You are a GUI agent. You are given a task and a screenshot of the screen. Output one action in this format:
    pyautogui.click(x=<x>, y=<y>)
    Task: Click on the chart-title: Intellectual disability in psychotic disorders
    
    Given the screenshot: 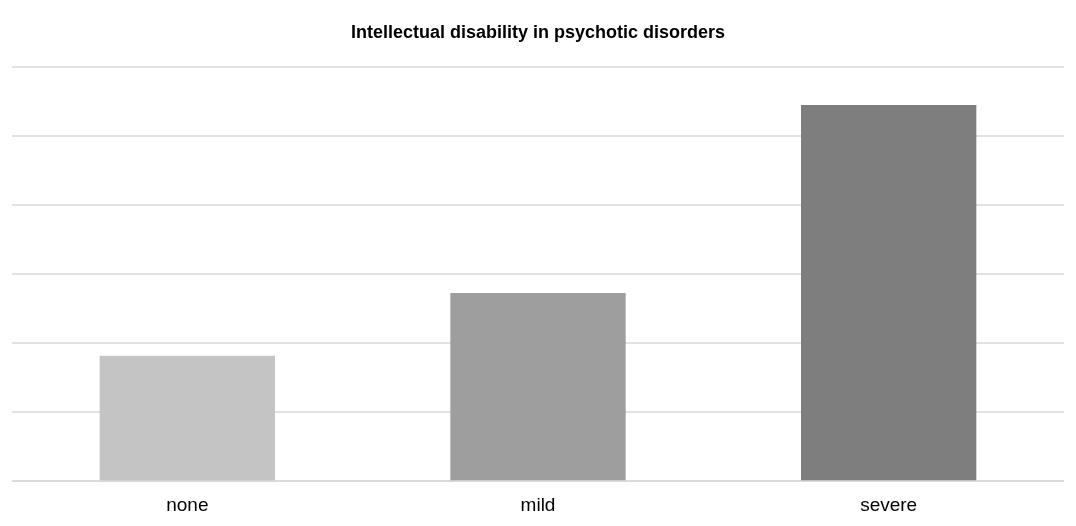 What is the action you would take?
    pyautogui.click(x=538, y=32)
    